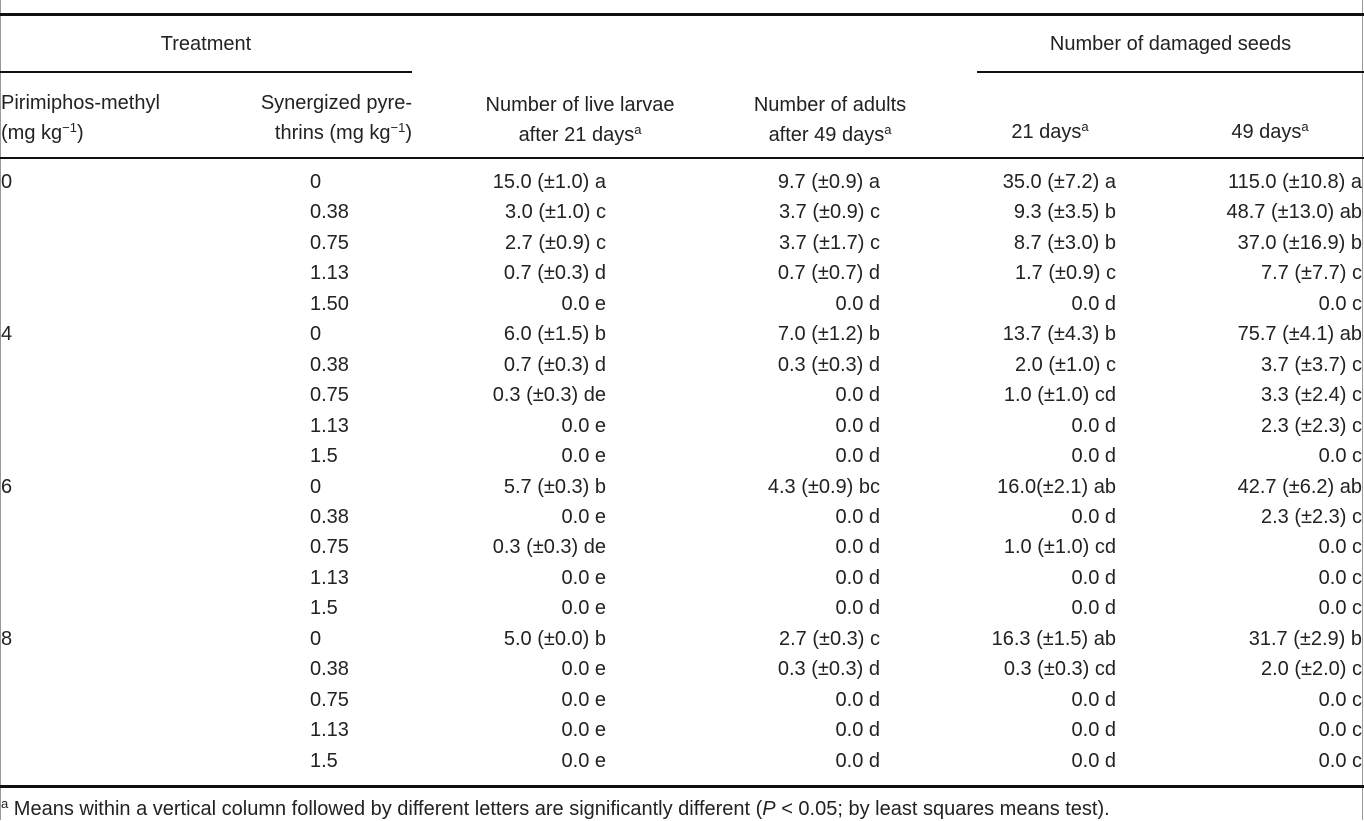  I want to click on header-text: (mg kg, so click(32, 133).